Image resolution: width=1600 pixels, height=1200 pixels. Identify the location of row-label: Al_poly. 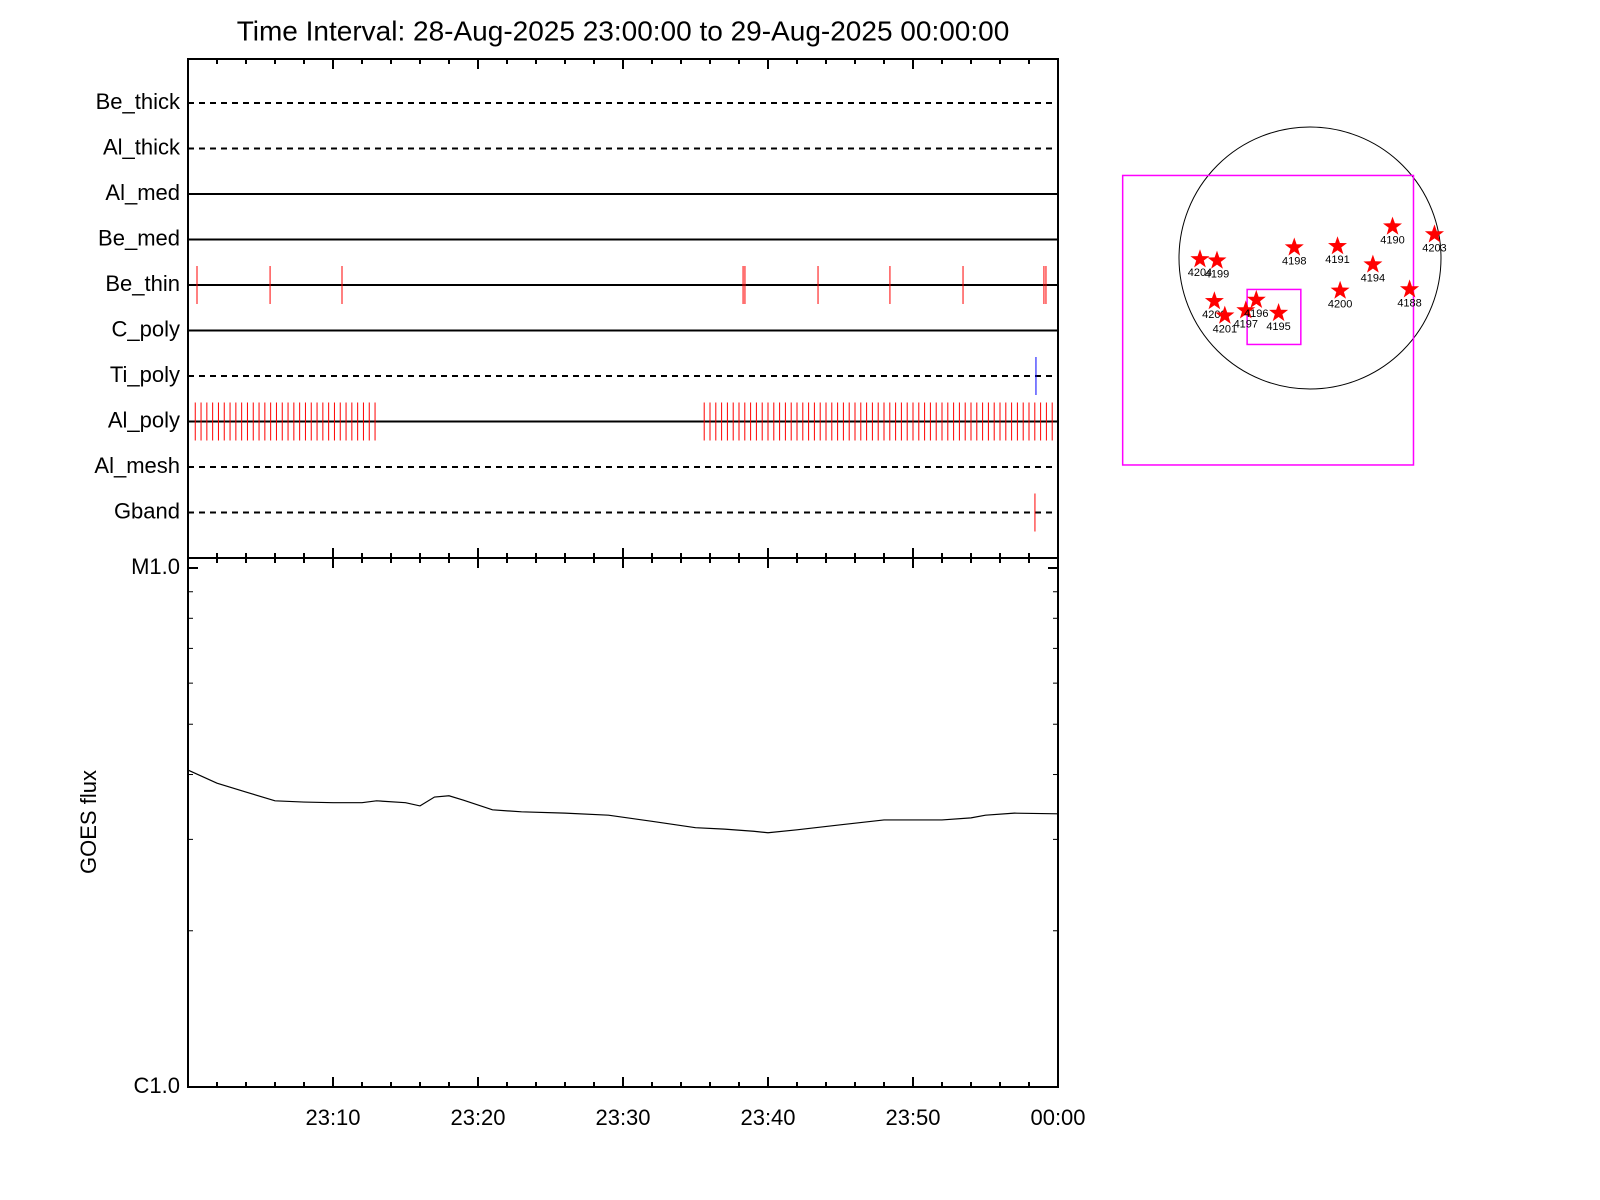
(144, 419).